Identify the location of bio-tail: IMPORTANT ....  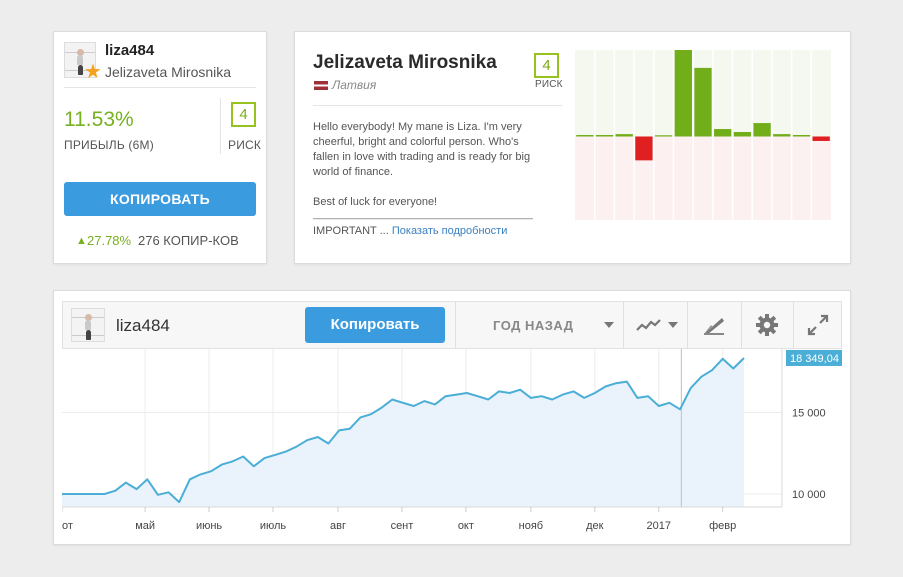
(351, 231).